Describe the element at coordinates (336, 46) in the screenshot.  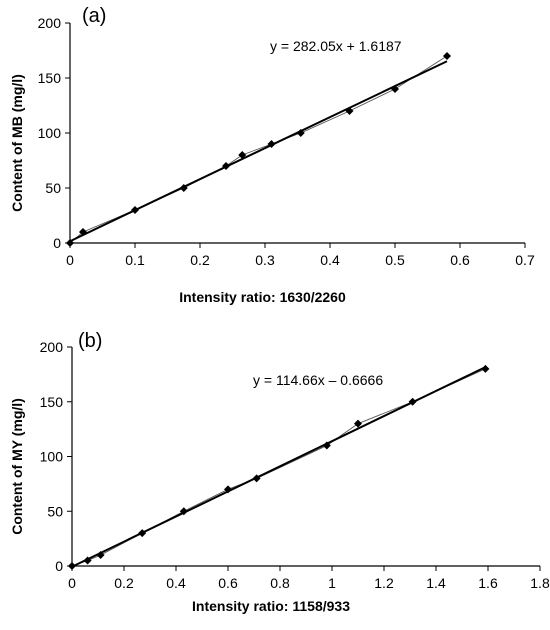
I see `trendline-equation: y = 282.05x + 1.6187` at that location.